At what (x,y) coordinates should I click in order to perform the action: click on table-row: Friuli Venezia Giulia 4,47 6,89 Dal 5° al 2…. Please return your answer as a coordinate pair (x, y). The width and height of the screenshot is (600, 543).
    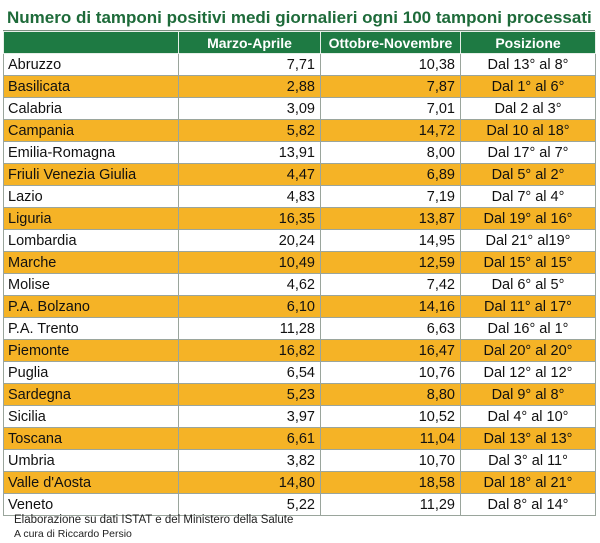
    Looking at the image, I should click on (299, 174).